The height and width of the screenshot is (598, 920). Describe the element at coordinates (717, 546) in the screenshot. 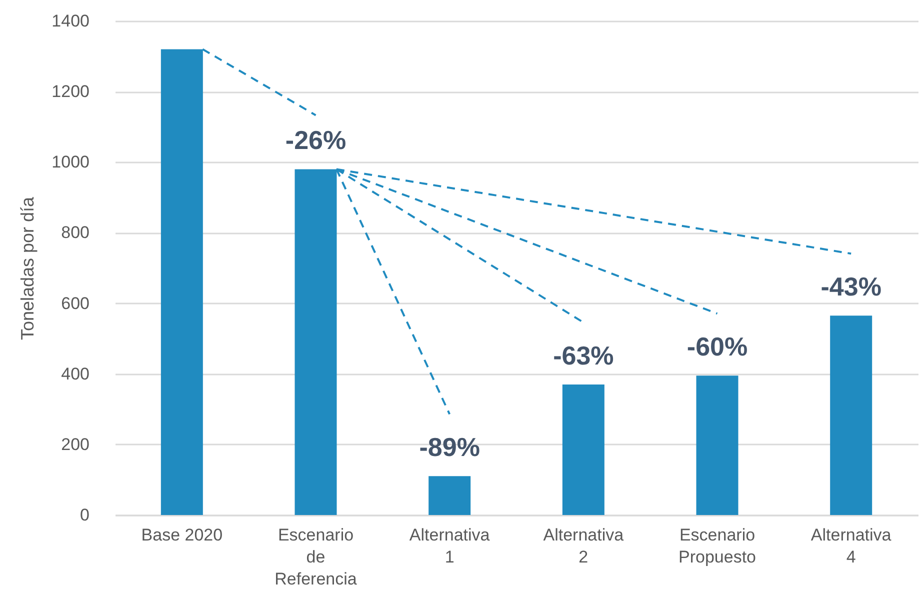

I see `x-tick-label: Escenario Propuesto` at that location.